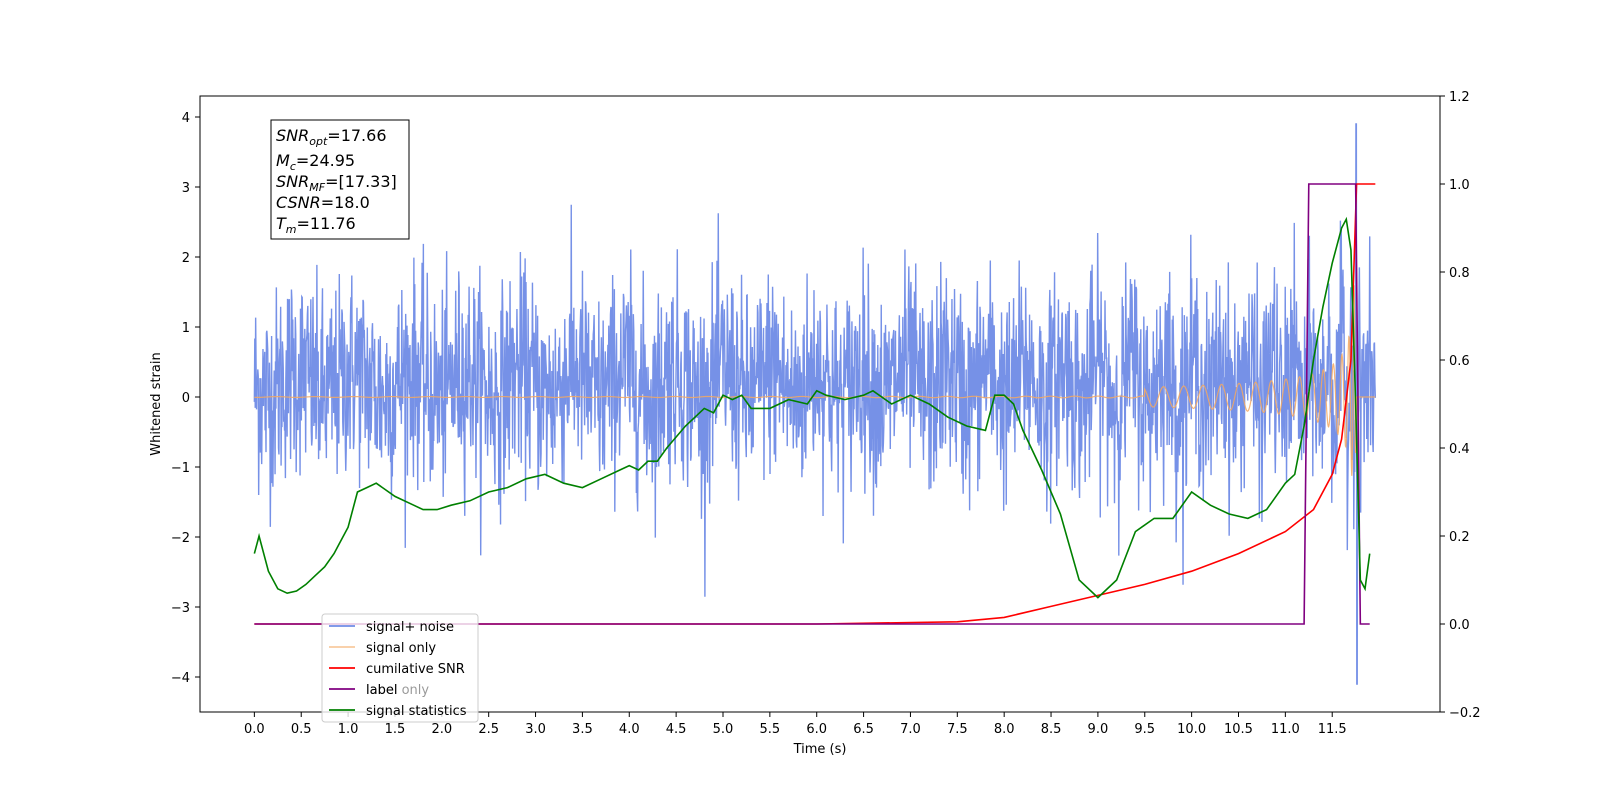  I want to click on annotation-line: SNRopt=17.66, so click(331, 137).